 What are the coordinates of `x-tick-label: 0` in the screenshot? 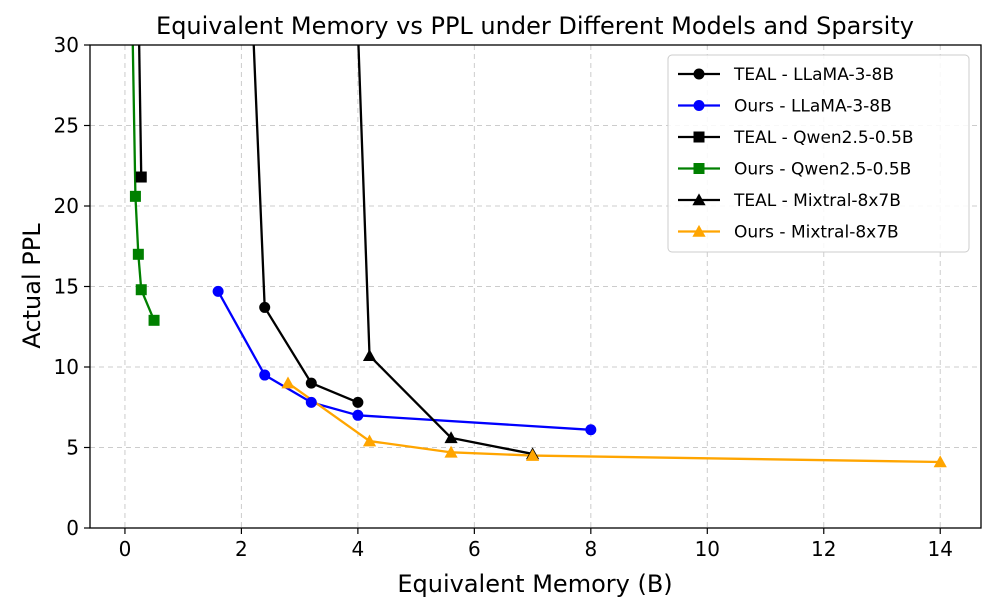 It's located at (125, 549).